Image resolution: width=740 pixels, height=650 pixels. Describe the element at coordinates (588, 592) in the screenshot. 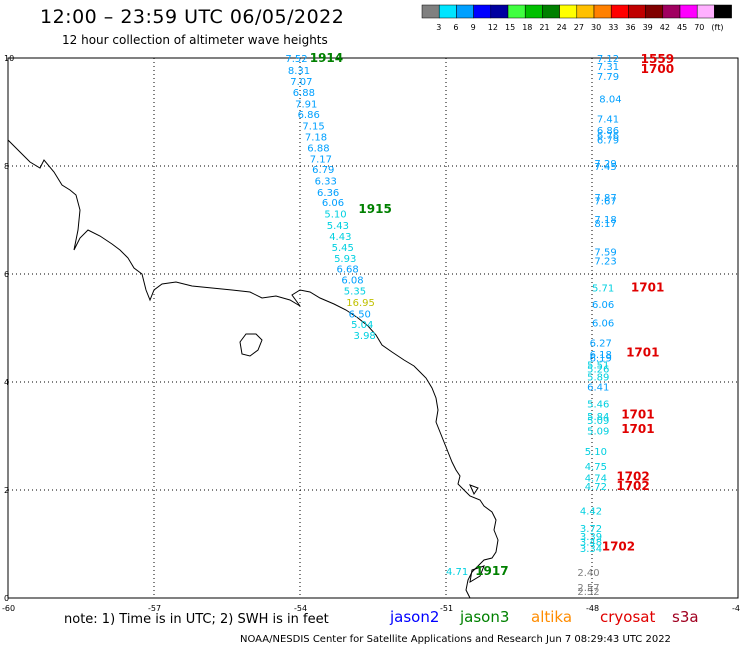

I see `wave-height-value: 2.52` at that location.